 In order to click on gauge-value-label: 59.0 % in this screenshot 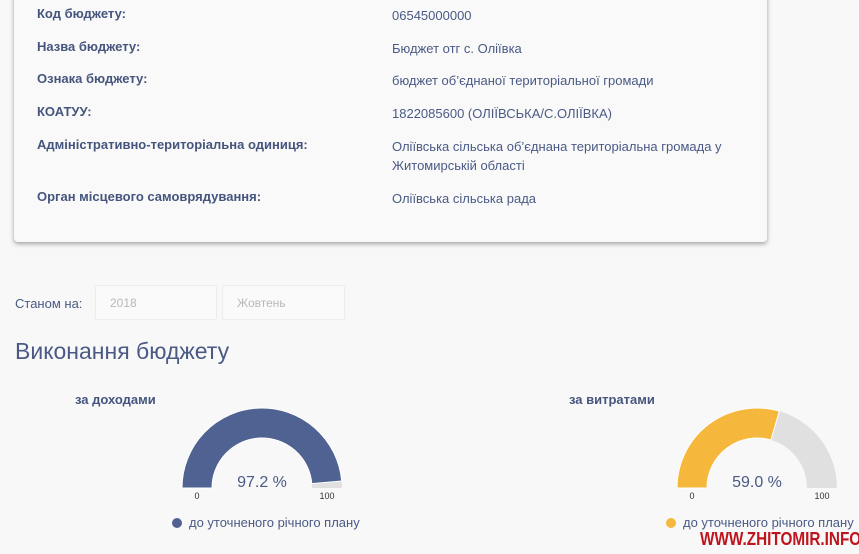, I will do `click(757, 482)`.